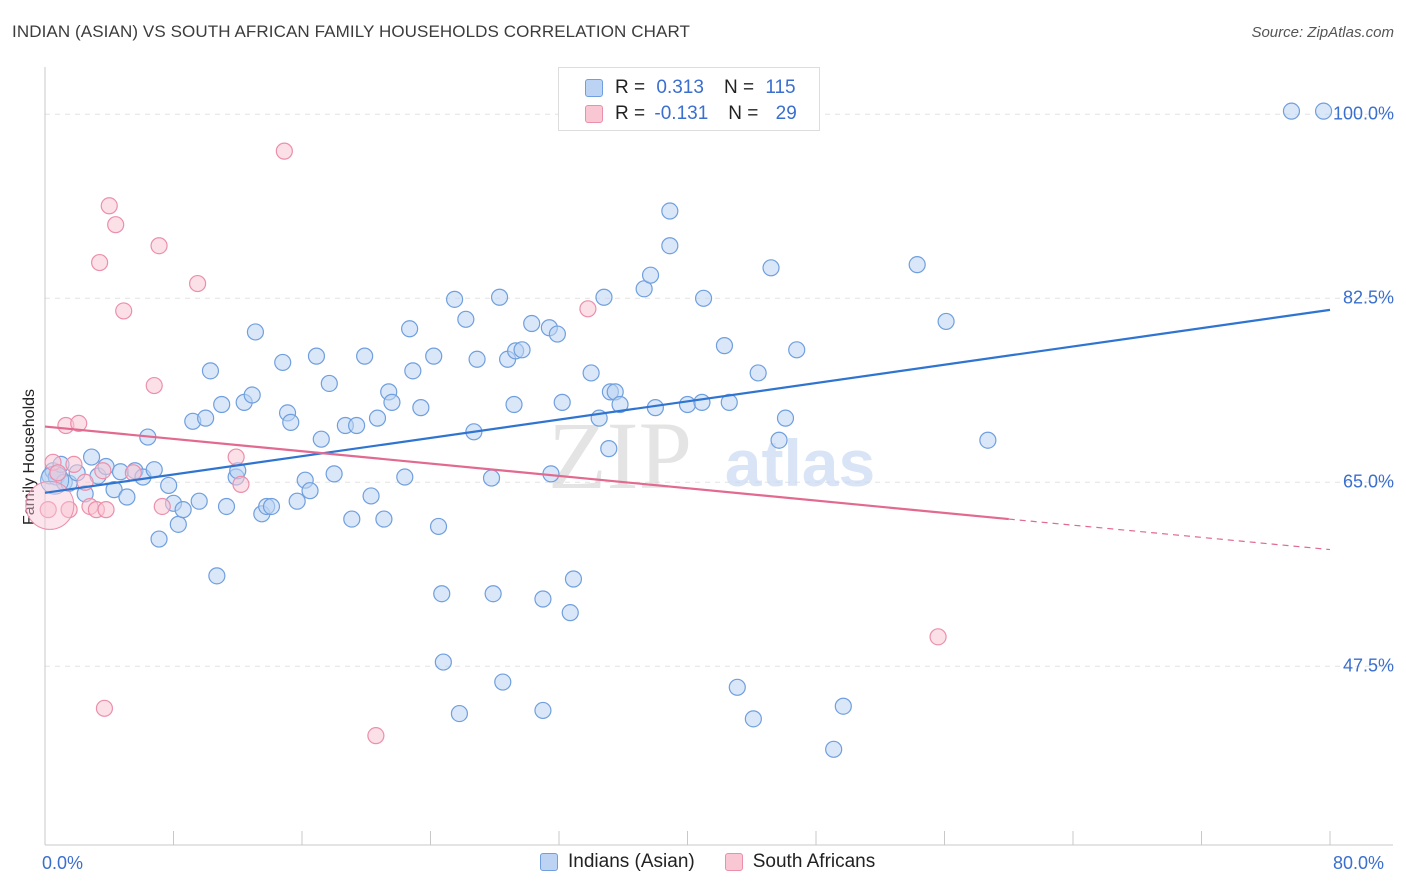  Describe the element at coordinates (1368, 665) in the screenshot. I see `y-tick-label: 47.5%` at that location.